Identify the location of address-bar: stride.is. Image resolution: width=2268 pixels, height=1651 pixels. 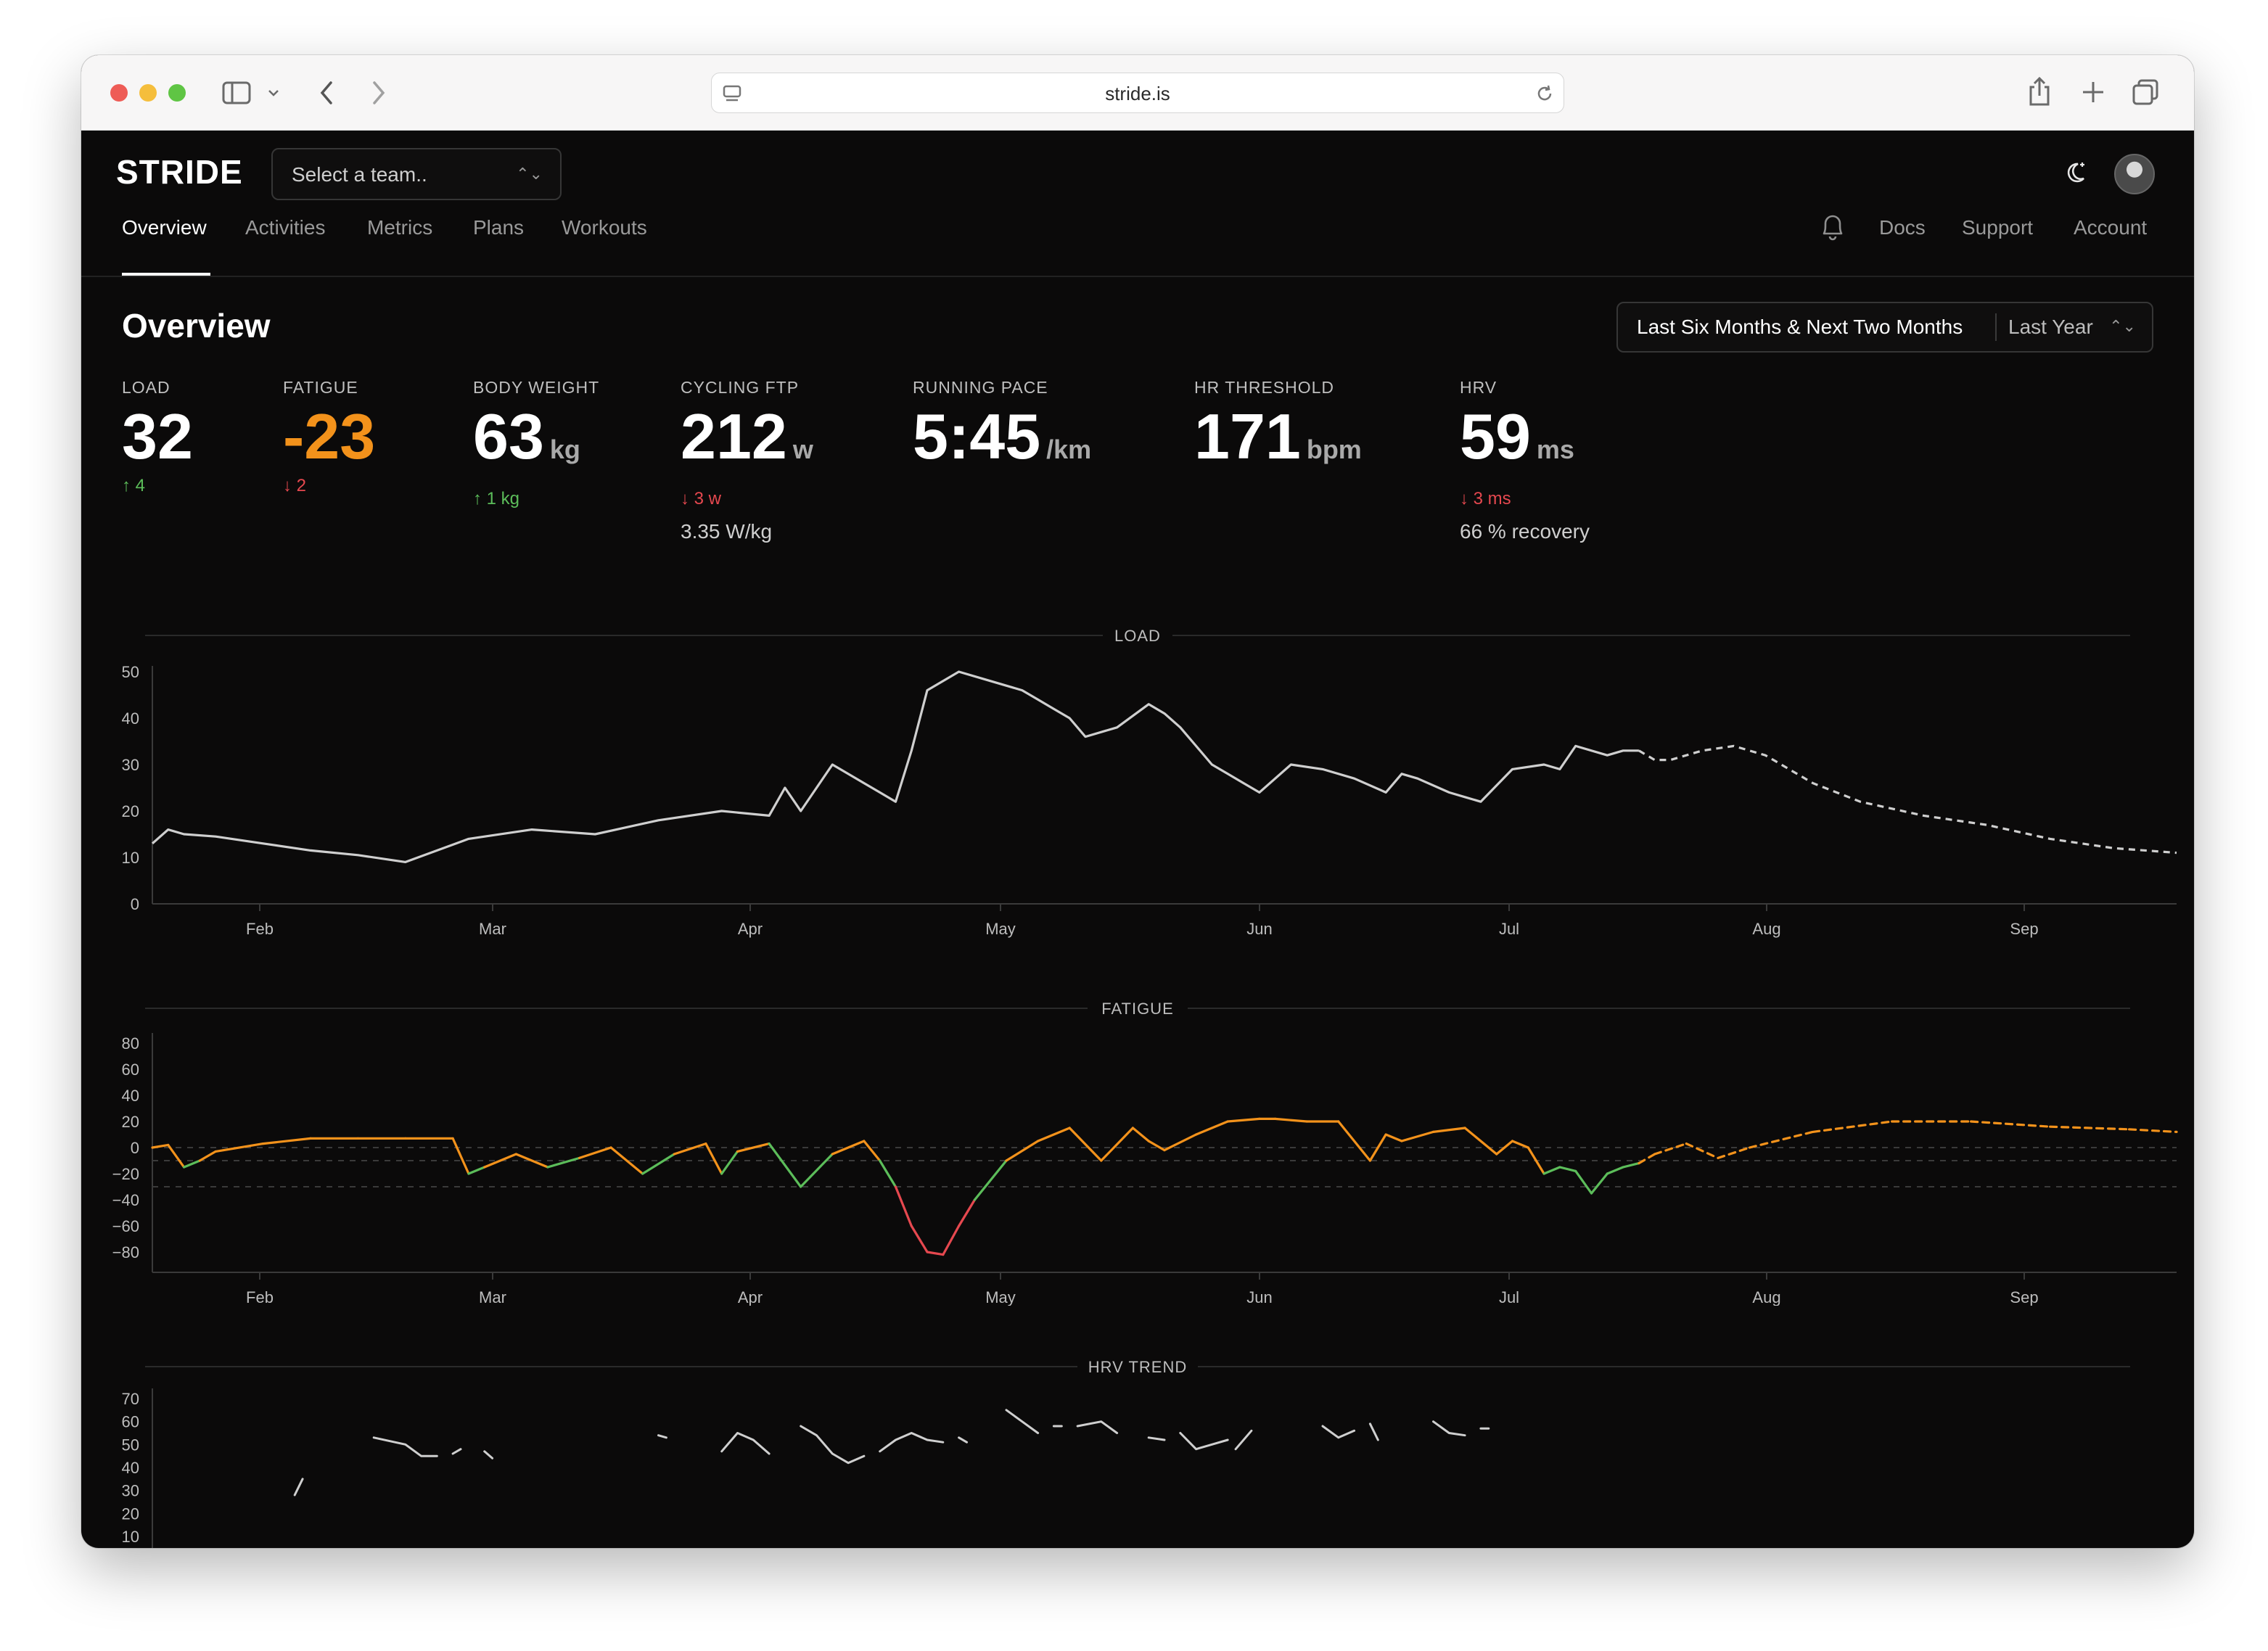
(1137, 93).